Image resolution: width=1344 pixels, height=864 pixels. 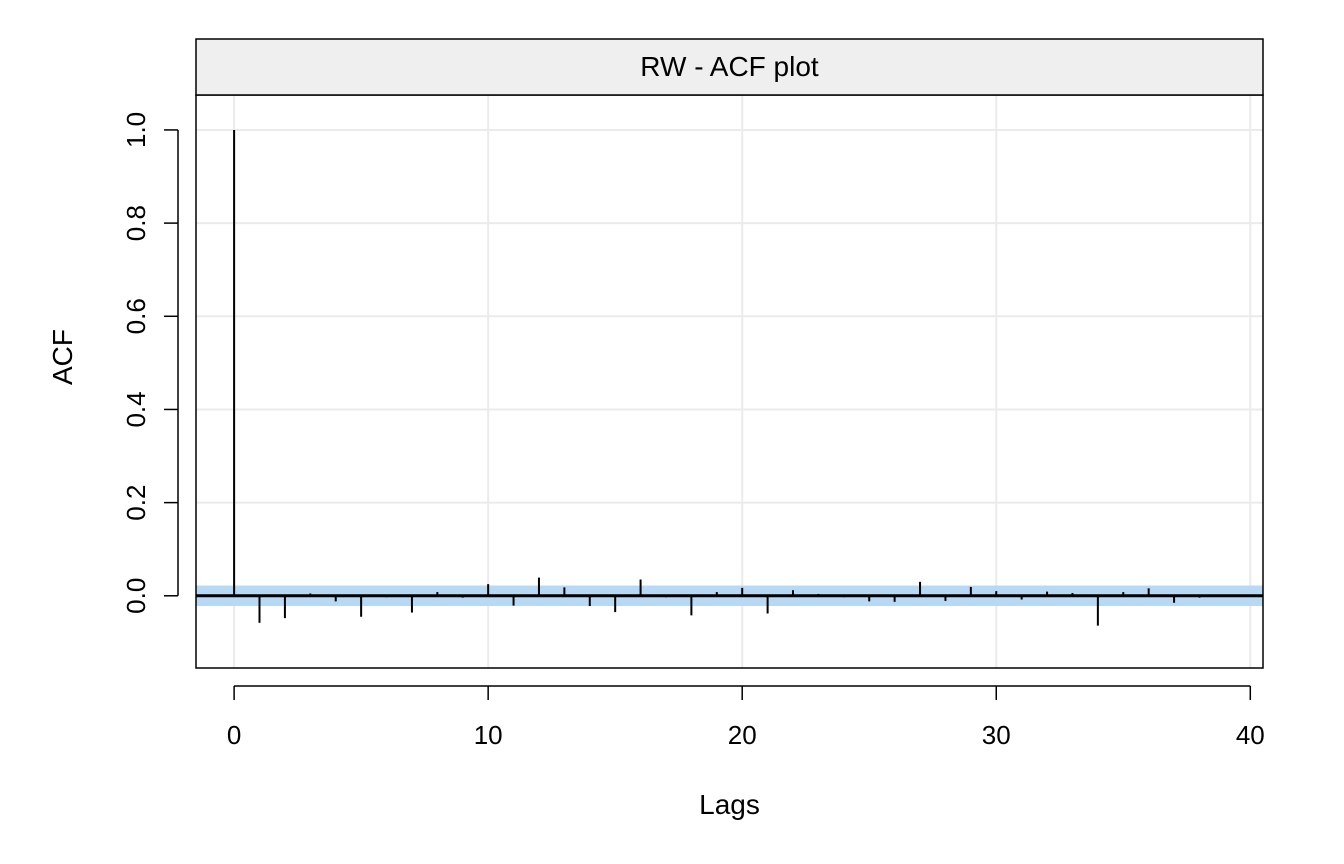 I want to click on x-tick-label: 10, so click(x=488, y=735).